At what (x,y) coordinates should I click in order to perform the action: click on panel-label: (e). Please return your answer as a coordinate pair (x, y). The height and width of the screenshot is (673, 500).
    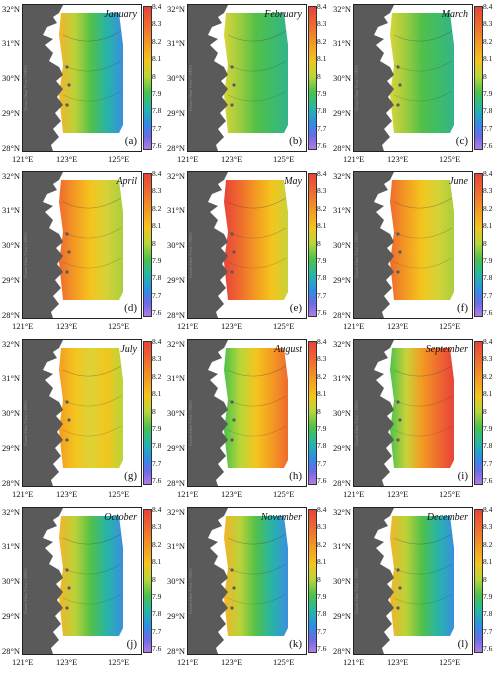
    Looking at the image, I should click on (295, 308).